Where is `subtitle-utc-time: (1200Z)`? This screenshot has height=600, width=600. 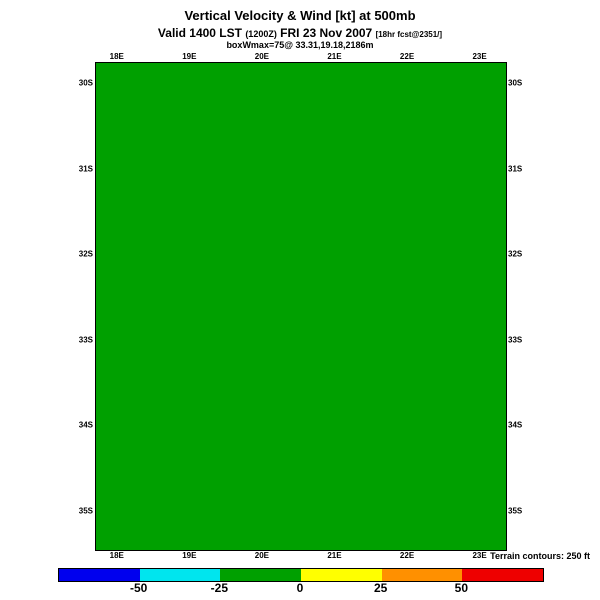 subtitle-utc-time: (1200Z) is located at coordinates (261, 34).